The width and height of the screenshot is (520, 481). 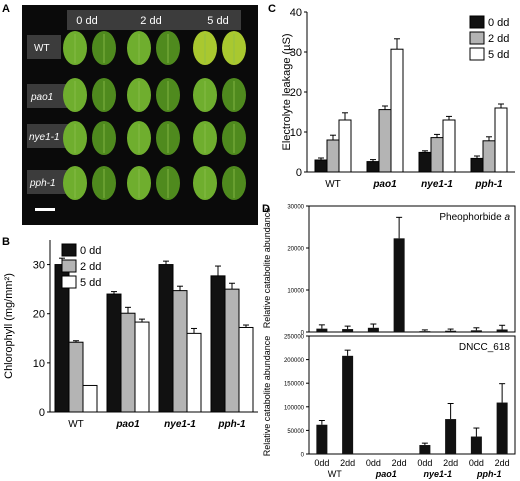 What do you see at coordinates (180, 424) in the screenshot?
I see `x-tick-label: nye1-1` at bounding box center [180, 424].